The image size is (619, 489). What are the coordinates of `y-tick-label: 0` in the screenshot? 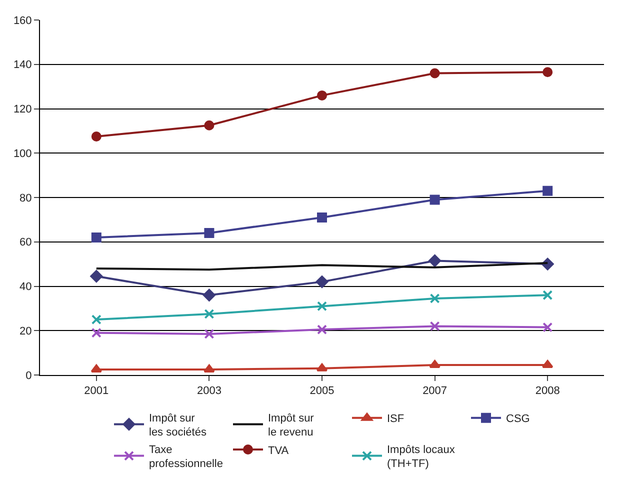 It's located at (29, 376).